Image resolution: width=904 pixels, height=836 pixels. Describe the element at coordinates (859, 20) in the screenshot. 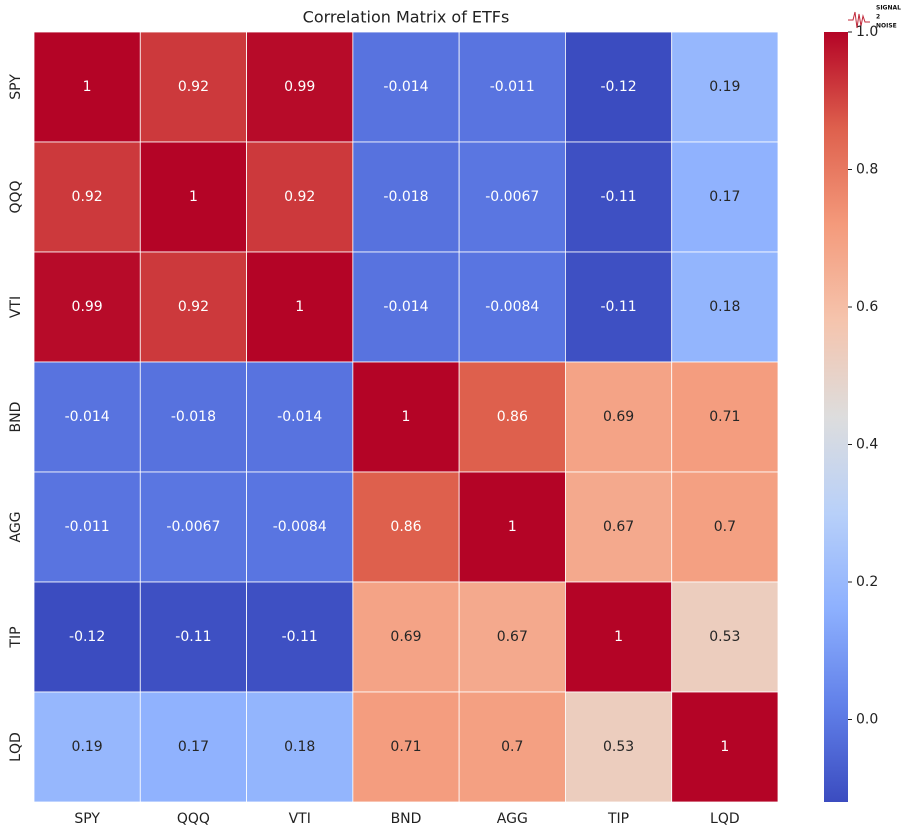

I see `logo-wave` at that location.